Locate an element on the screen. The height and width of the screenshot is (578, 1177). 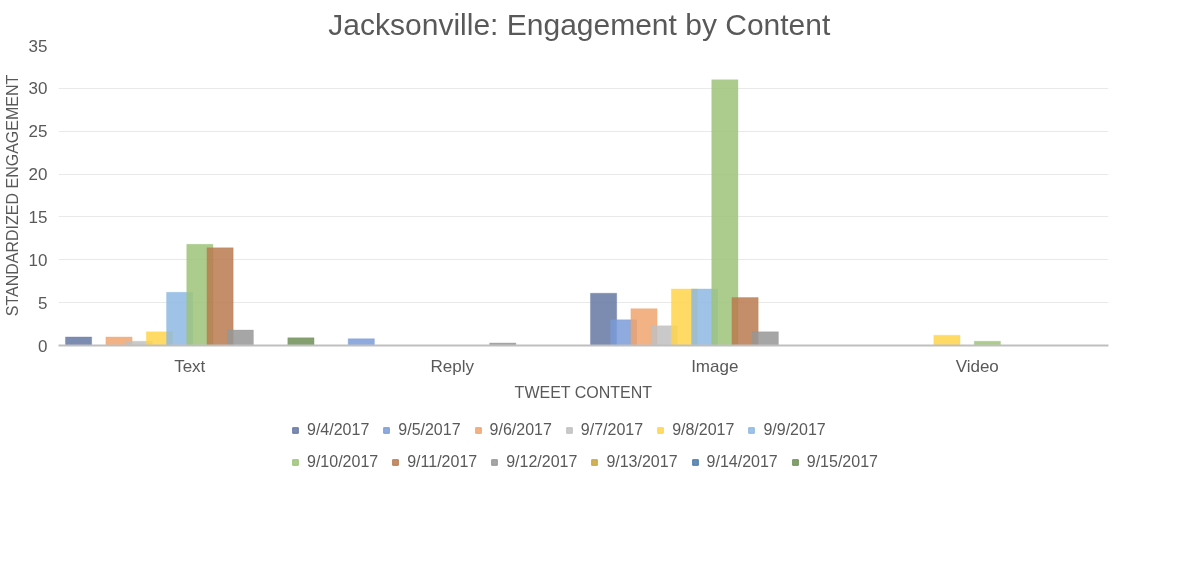
legend-label: 9/13/2017 is located at coordinates (642, 462).